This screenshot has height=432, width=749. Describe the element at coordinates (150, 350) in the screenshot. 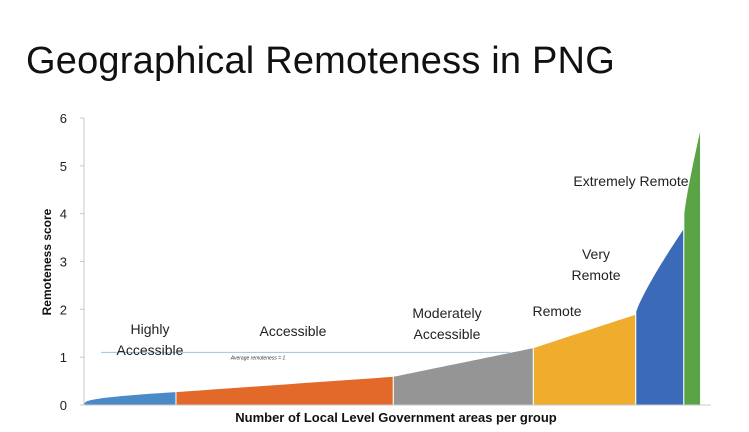

I see `group-label-highly-accessible: Accessible` at that location.